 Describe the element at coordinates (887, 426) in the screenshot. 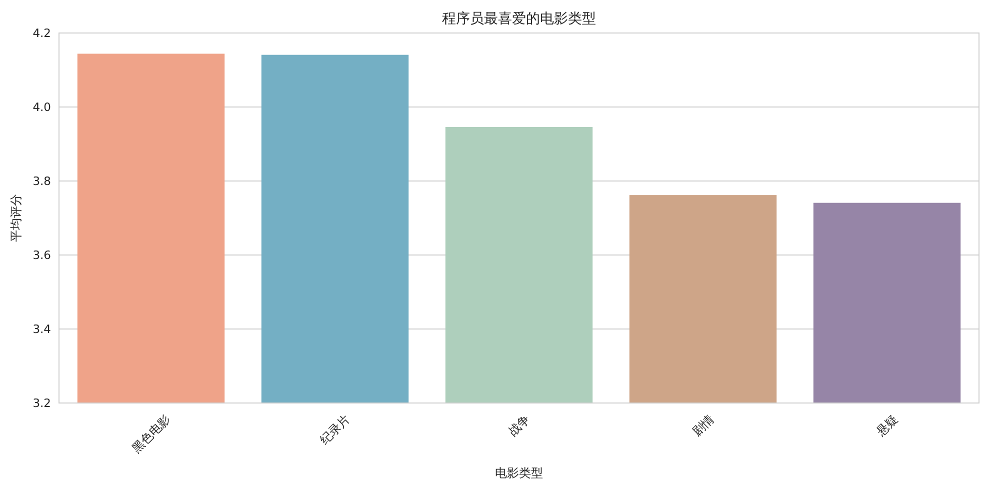

I see `x-tick-label: 悬疑` at that location.